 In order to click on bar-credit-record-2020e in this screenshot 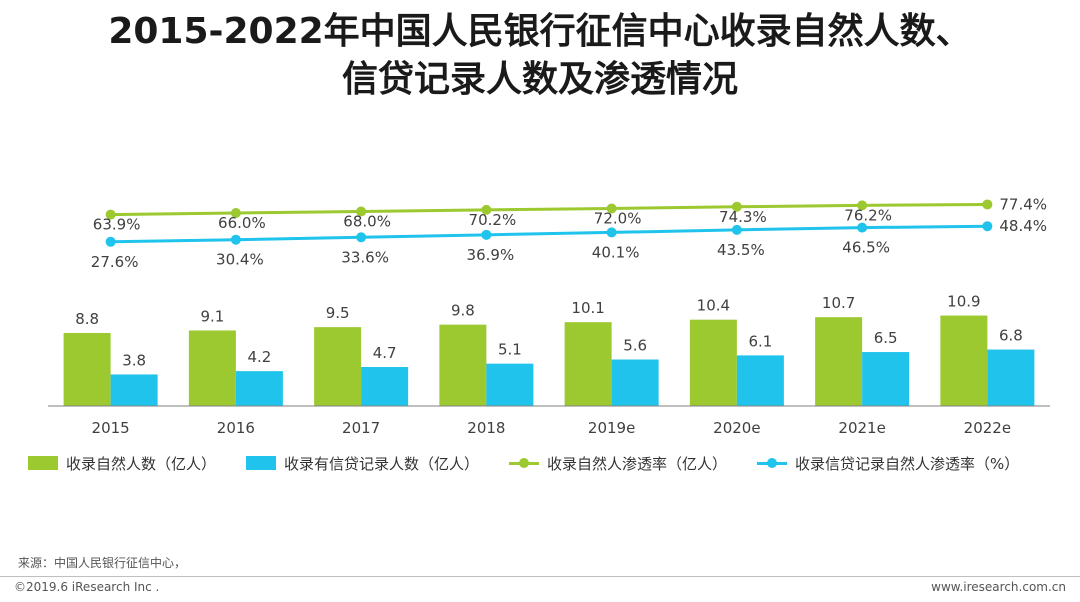, I will do `click(760, 380)`.